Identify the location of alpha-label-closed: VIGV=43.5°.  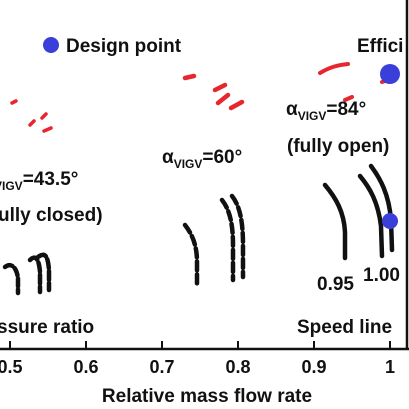
(39, 181).